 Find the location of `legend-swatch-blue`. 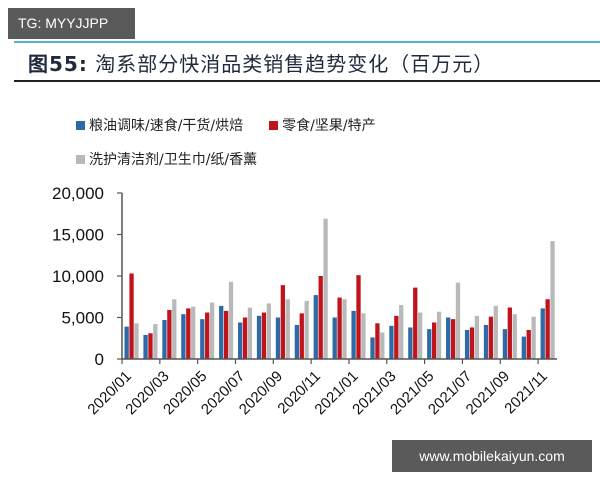

legend-swatch-blue is located at coordinates (80, 125).